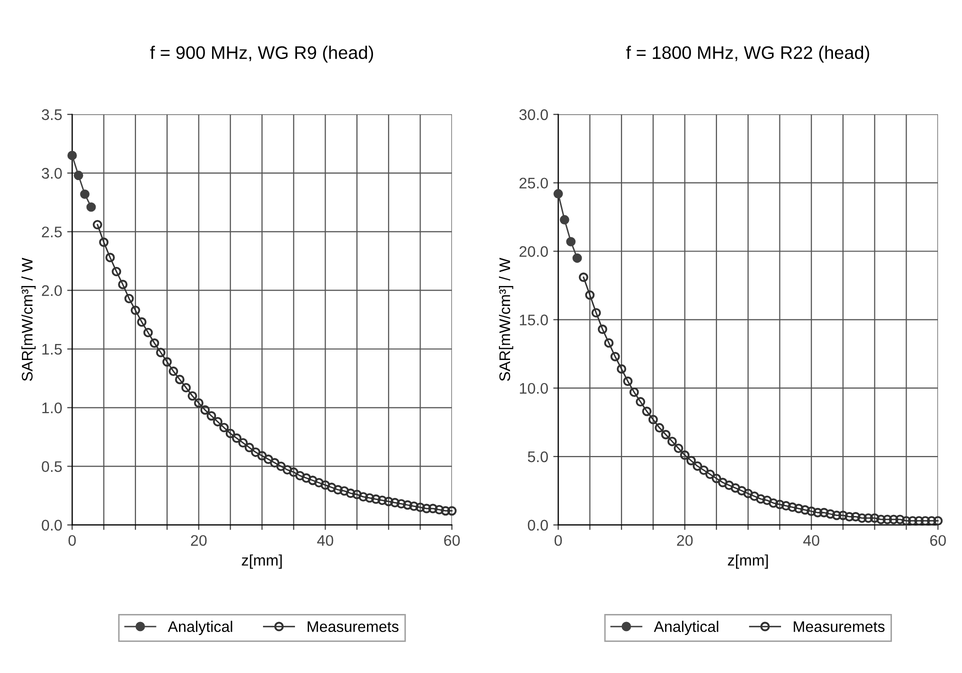  Describe the element at coordinates (534, 251) in the screenshot. I see `y-tick-label: 20.0` at that location.